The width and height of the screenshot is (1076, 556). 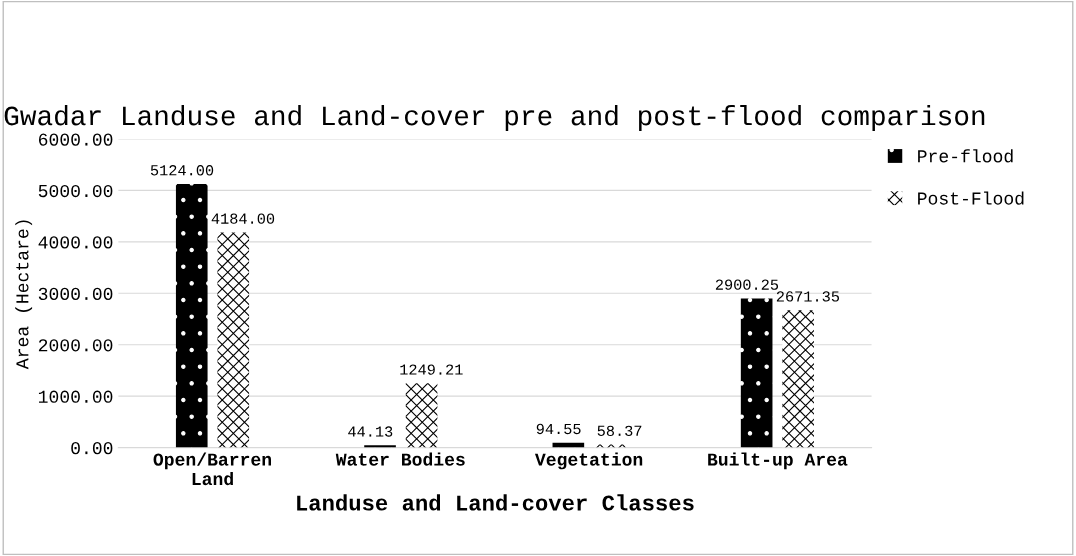 What do you see at coordinates (965, 156) in the screenshot?
I see `legend-label: Pre-flood` at bounding box center [965, 156].